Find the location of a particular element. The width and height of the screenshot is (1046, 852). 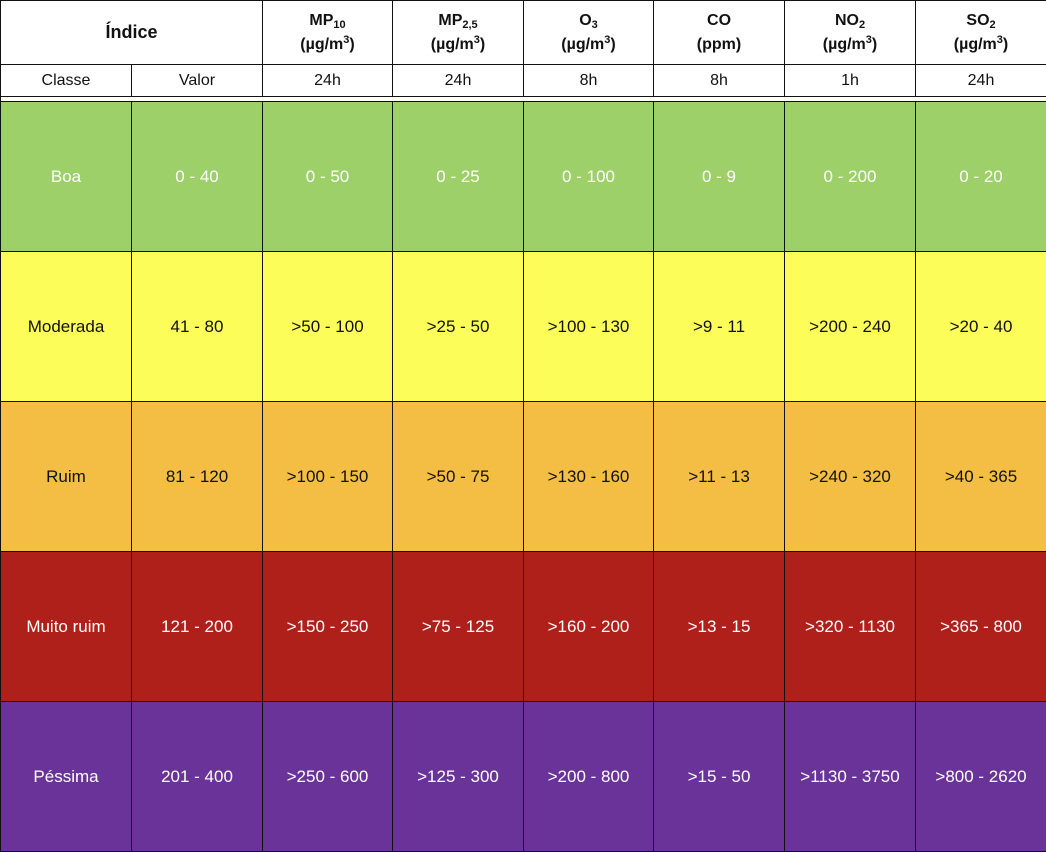

pollutant-header-mp10: MP10 (µg/m3) is located at coordinates (328, 32).